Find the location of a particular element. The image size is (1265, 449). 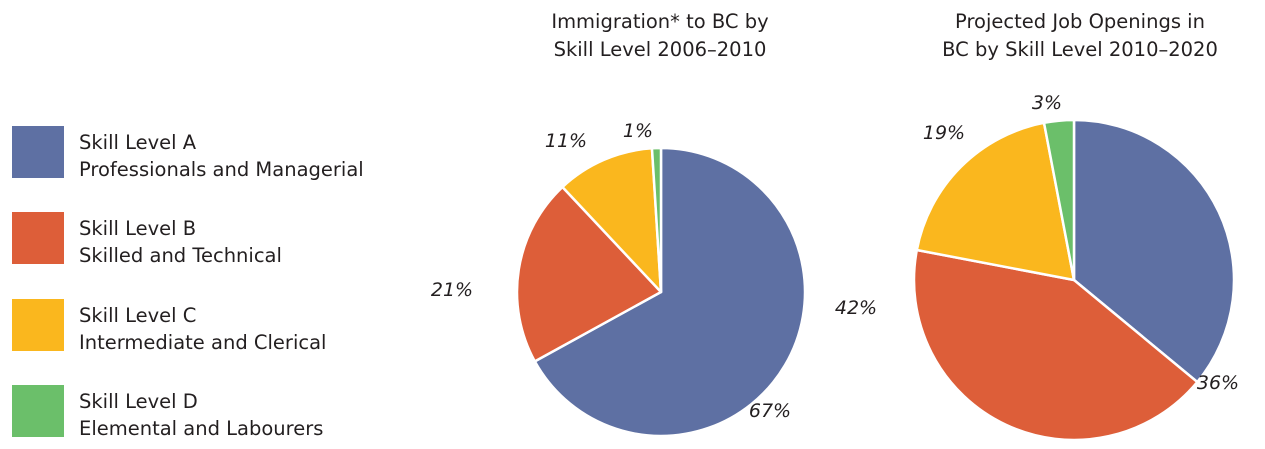

legend-label-a-line1: Skill Level A is located at coordinates (138, 142).